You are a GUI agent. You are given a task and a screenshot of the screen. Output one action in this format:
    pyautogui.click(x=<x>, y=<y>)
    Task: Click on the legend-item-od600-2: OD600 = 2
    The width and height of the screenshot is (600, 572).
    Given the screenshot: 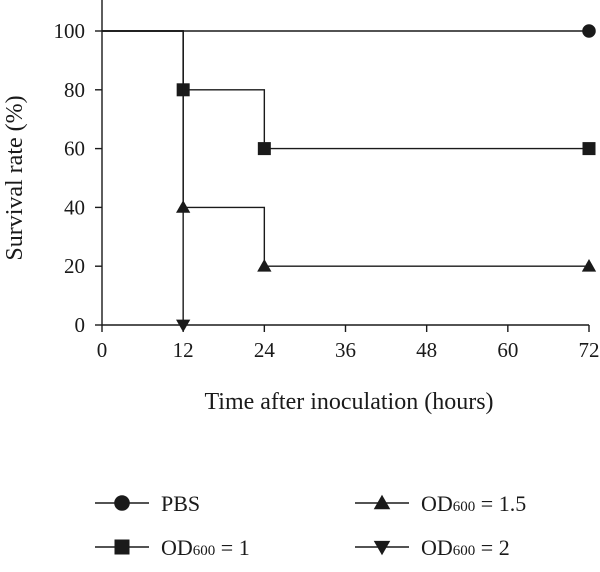 What is the action you would take?
    pyautogui.click(x=432, y=547)
    